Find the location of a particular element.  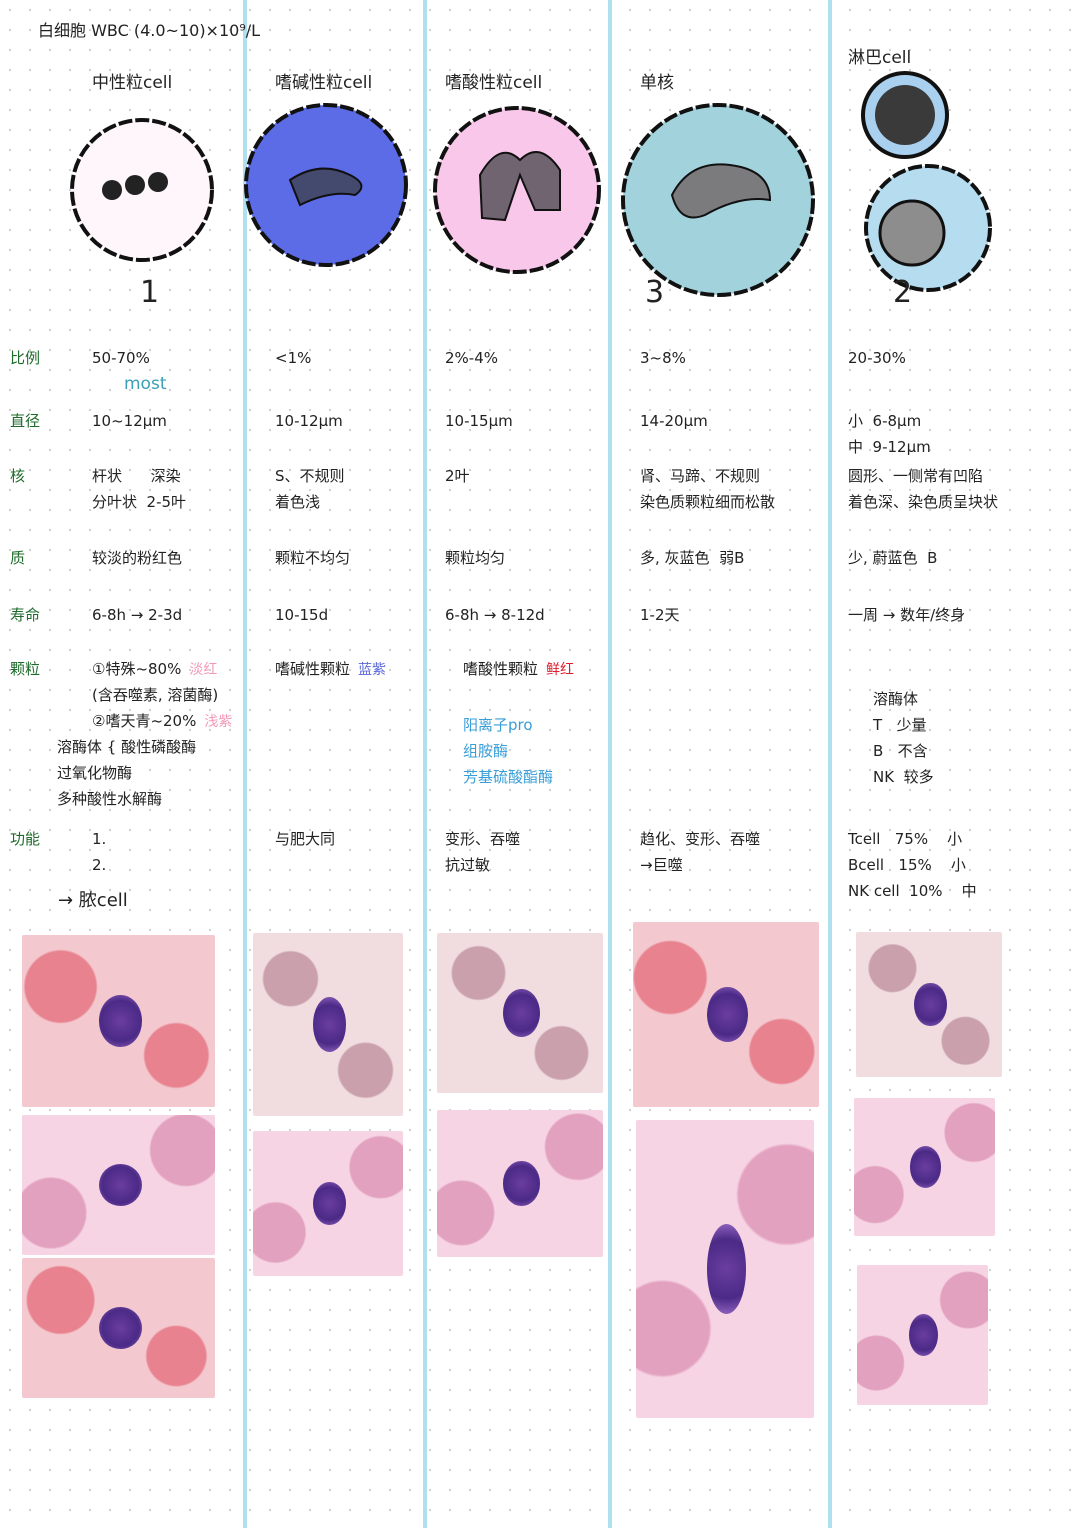

granule-text: 嗜酸性颗粒 is located at coordinates (501, 669).